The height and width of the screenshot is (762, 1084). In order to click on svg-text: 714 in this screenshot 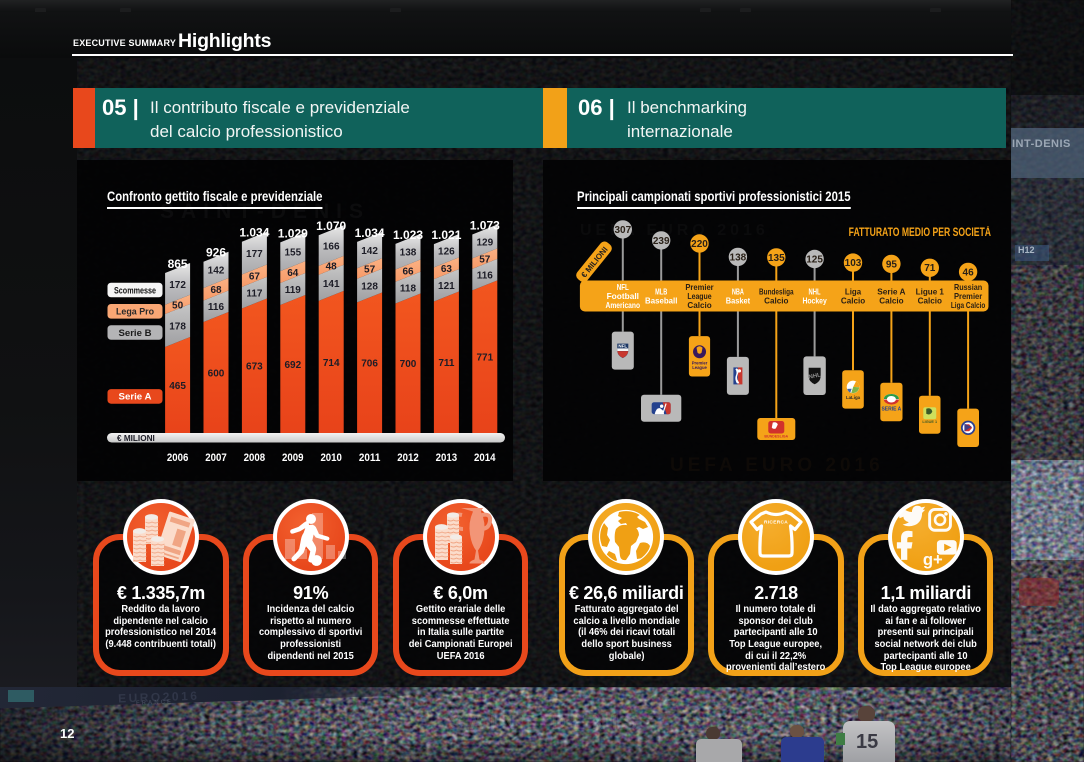, I will do `click(331, 363)`.